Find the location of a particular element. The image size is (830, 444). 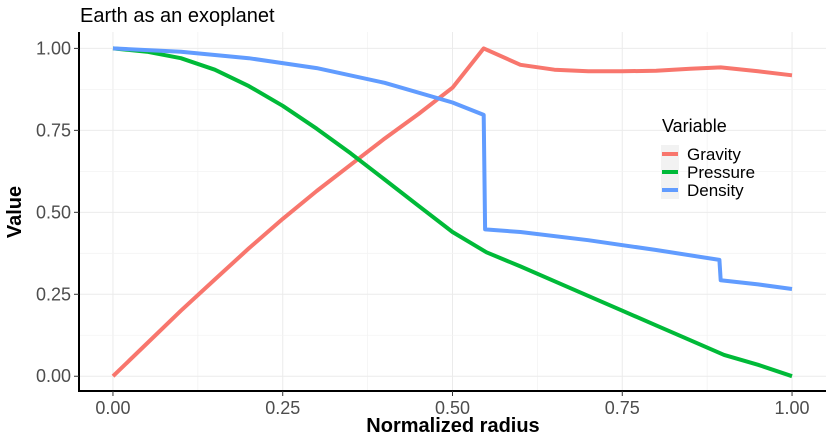

y-tick-label: 0.50 is located at coordinates (53, 212).